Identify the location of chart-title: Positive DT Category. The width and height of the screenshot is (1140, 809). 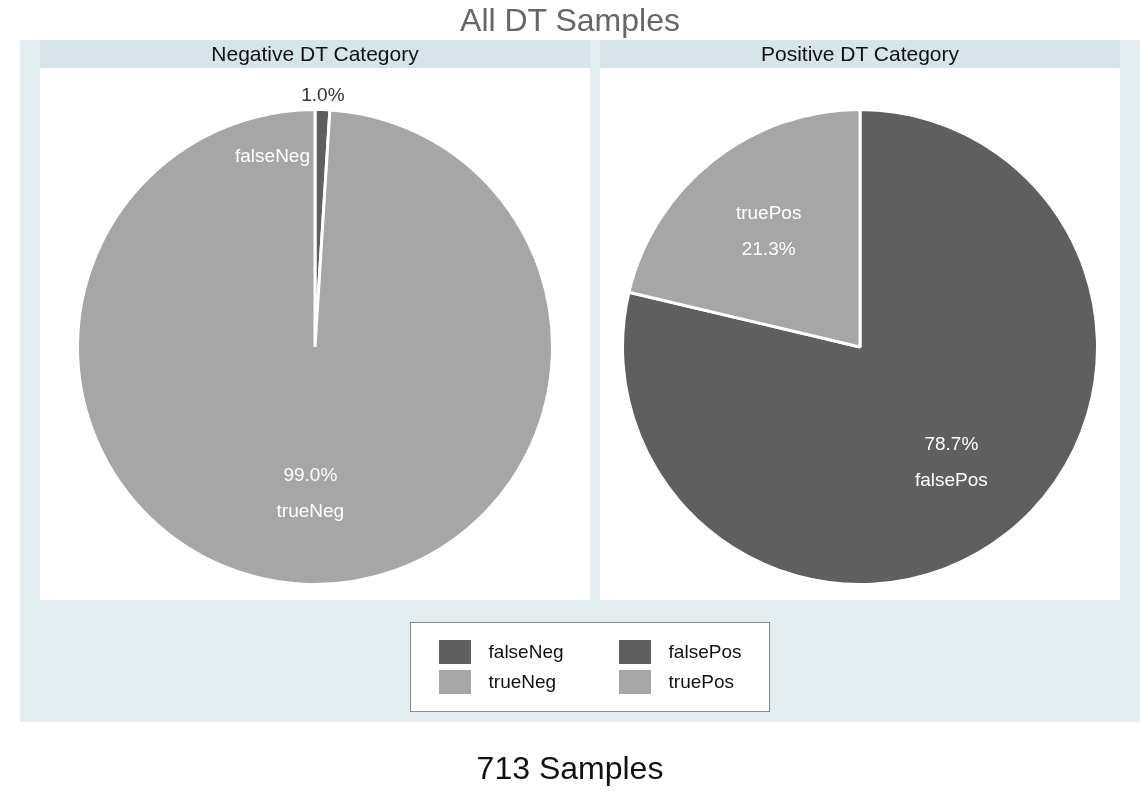
(860, 54).